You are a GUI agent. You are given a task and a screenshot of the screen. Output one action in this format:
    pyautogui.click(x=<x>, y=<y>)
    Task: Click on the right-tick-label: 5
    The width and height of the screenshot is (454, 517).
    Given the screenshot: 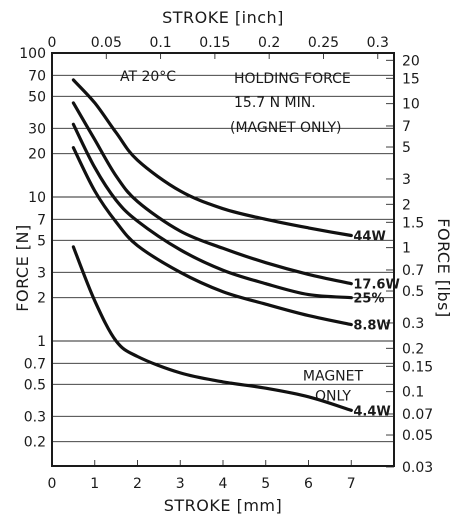 What is the action you would take?
    pyautogui.click(x=406, y=148)
    